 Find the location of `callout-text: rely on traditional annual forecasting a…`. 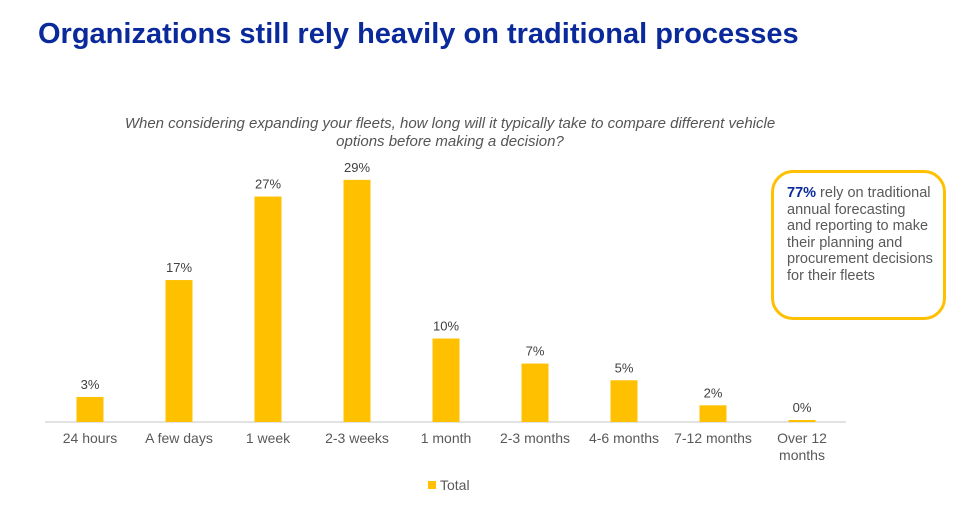

callout-text: rely on traditional annual forecasting a… is located at coordinates (860, 234).